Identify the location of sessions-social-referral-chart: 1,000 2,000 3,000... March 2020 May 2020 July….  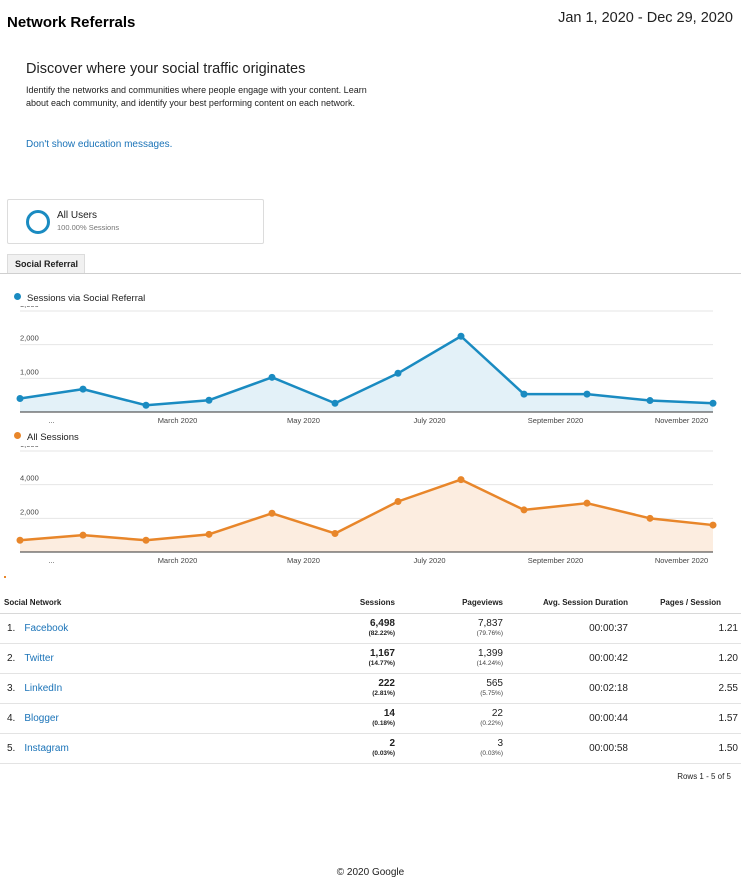
(366, 365).